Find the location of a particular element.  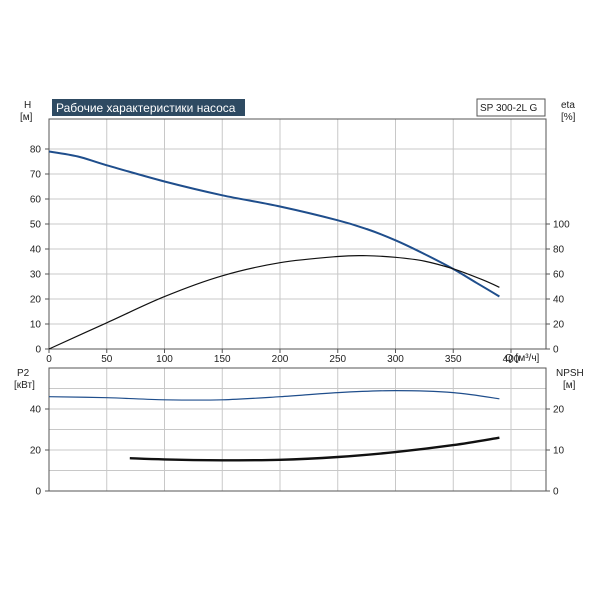

npsh-tick-label: 20 is located at coordinates (559, 410).